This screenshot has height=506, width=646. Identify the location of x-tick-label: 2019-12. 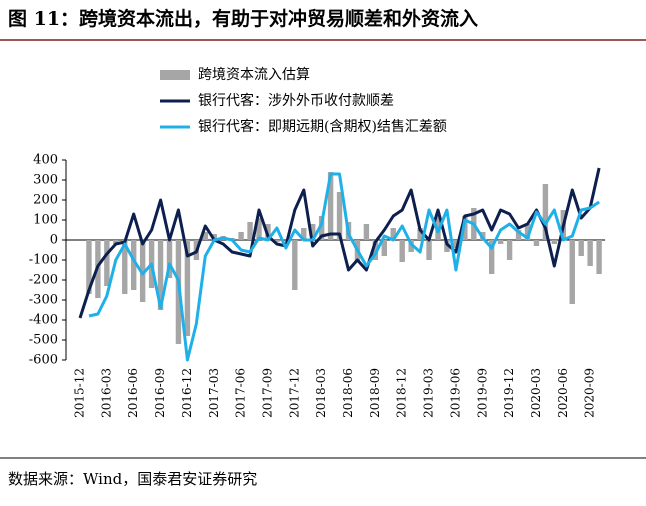
(509, 393).